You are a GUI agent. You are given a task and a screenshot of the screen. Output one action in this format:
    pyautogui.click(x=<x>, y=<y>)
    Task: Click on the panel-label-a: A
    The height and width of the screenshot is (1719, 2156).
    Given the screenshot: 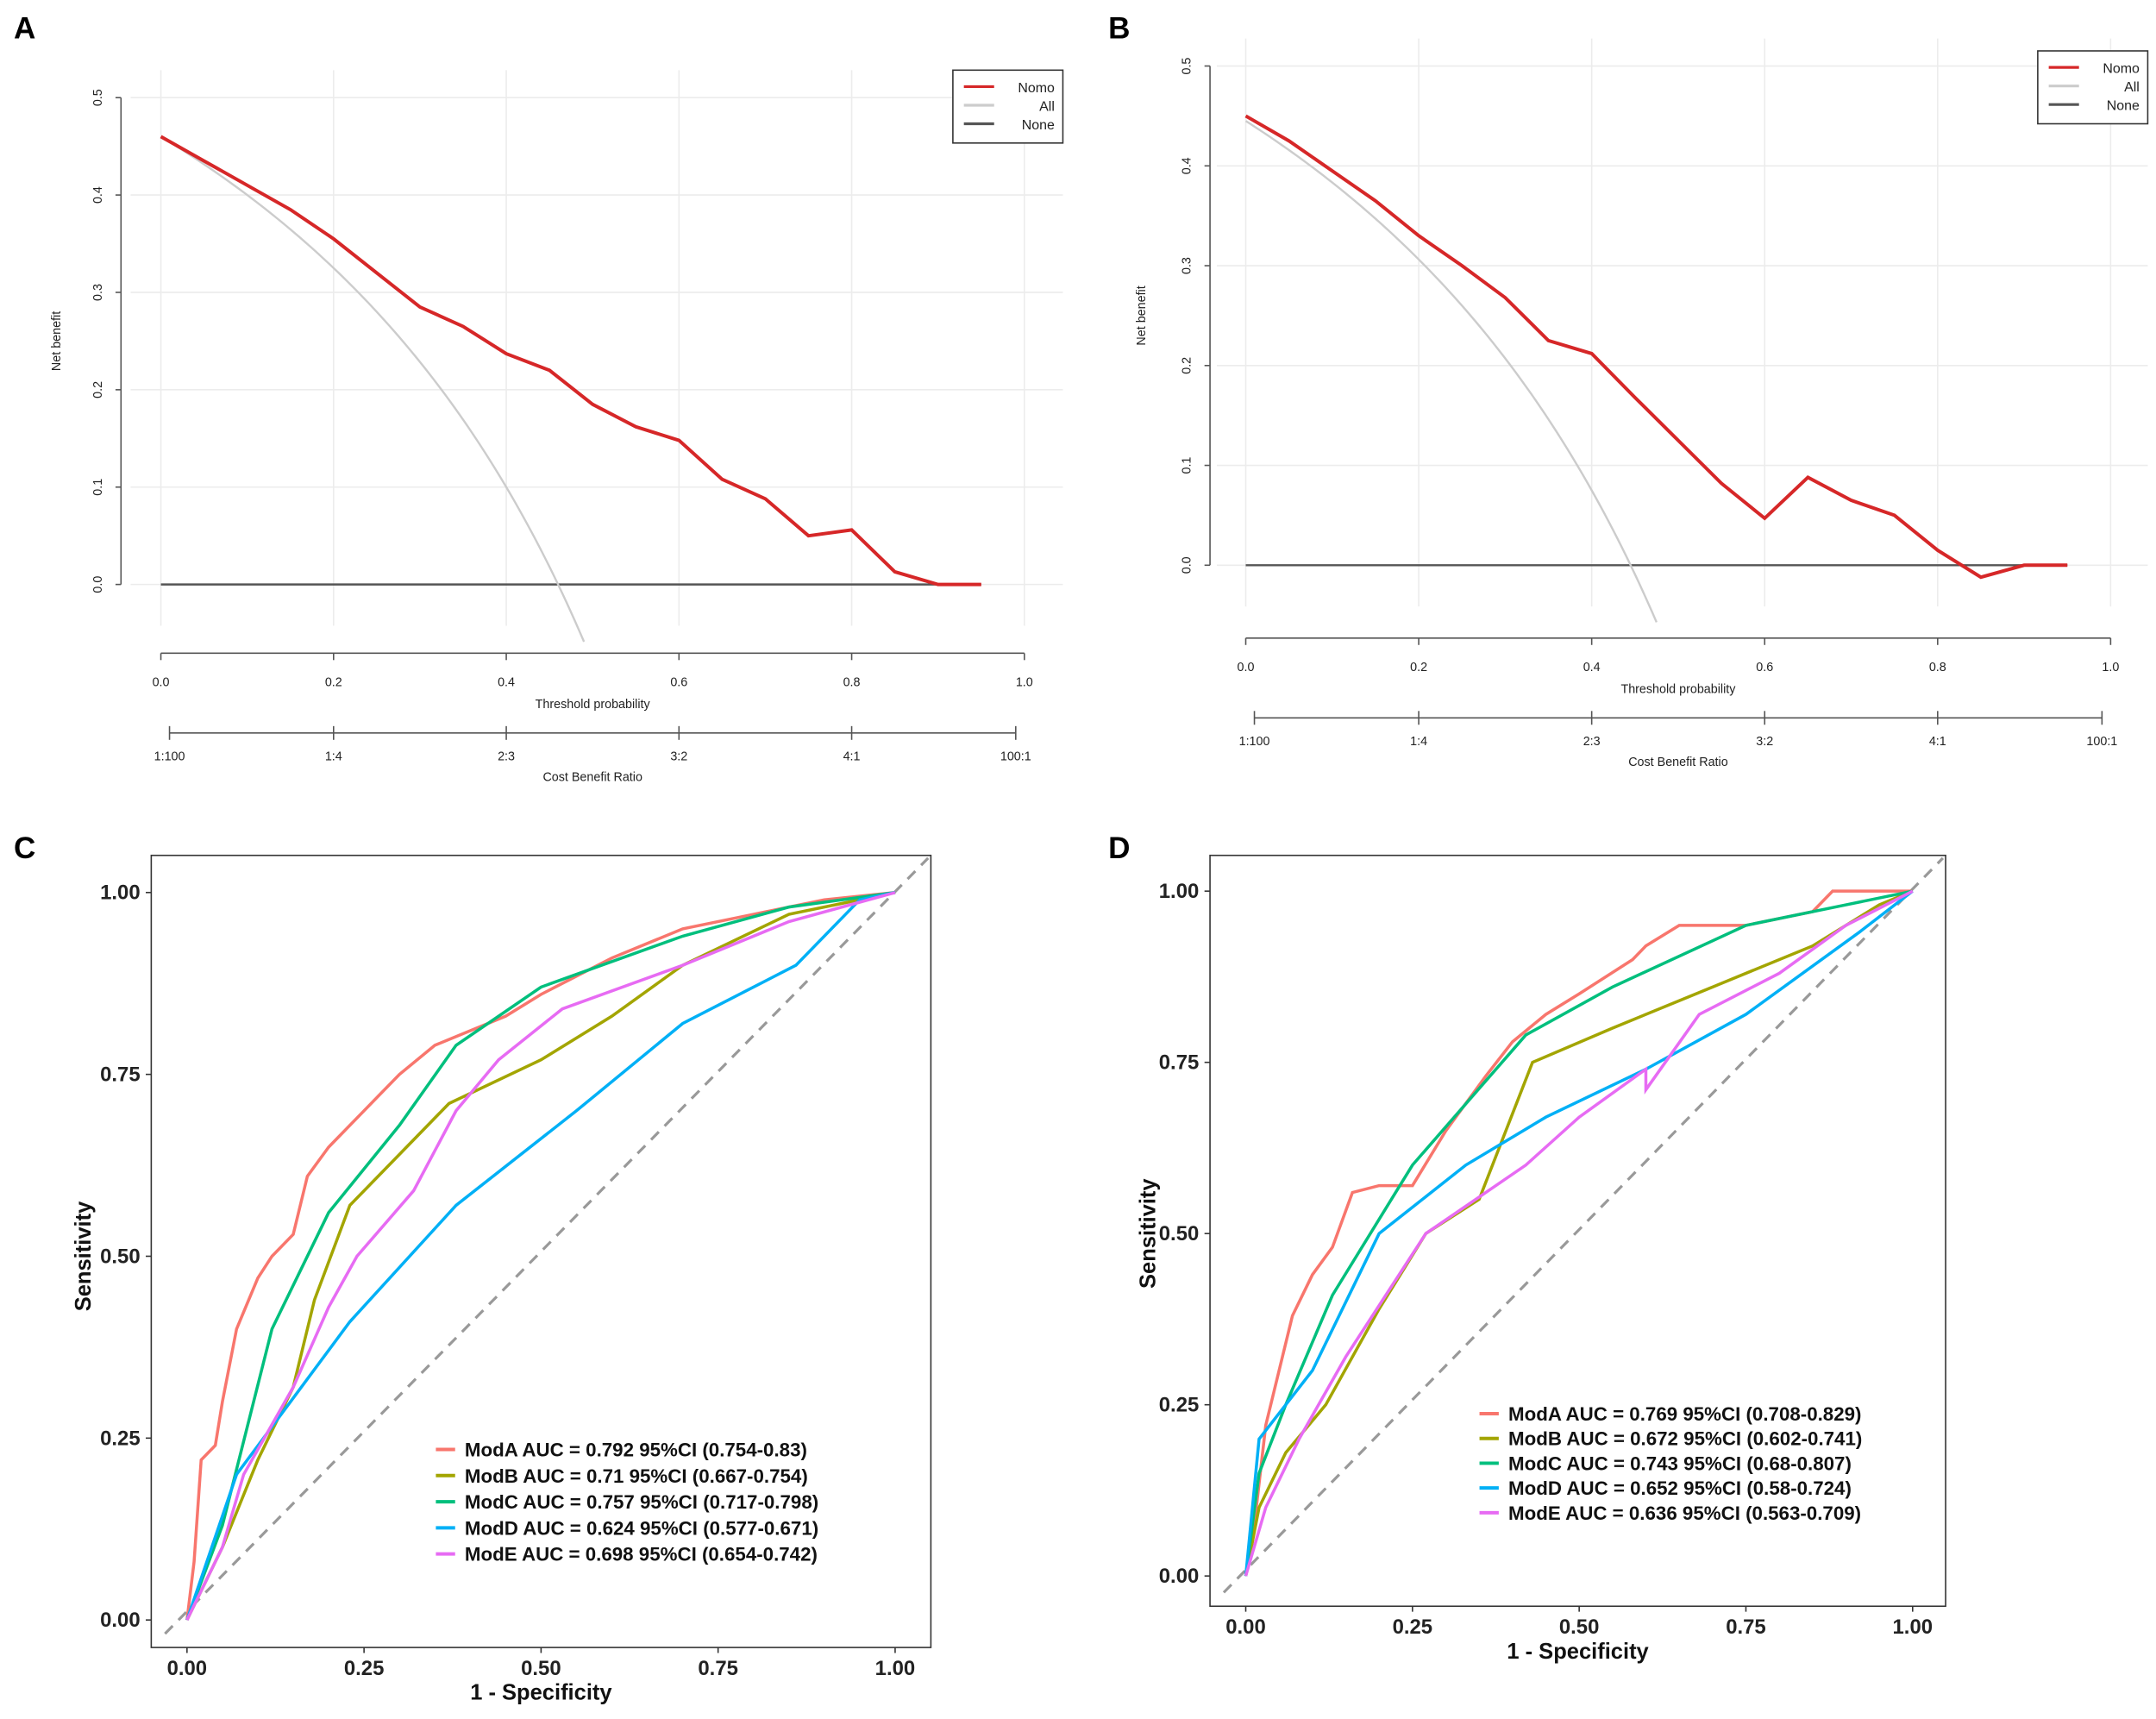 What is the action you would take?
    pyautogui.click(x=24, y=29)
    